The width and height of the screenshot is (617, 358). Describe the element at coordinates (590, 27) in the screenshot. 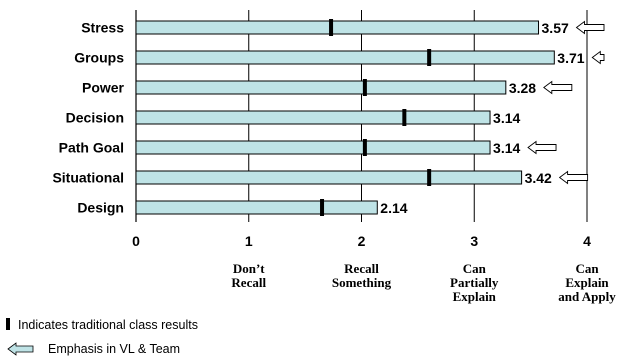

I see `emphasis-arrow-stress` at that location.